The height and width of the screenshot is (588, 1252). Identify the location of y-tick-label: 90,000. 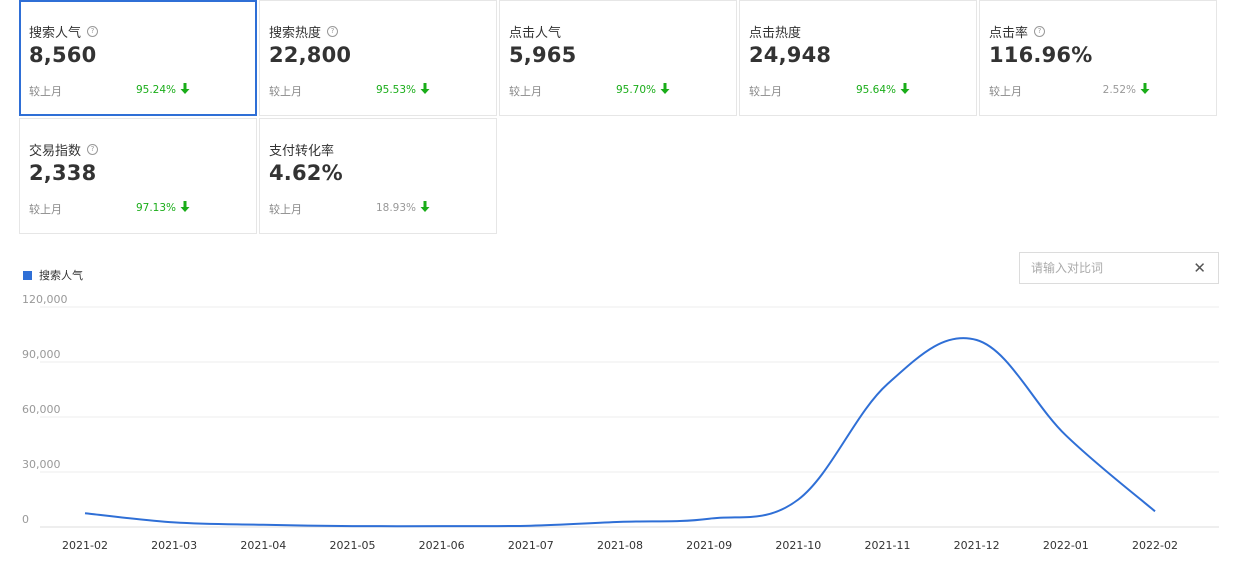
(41, 354).